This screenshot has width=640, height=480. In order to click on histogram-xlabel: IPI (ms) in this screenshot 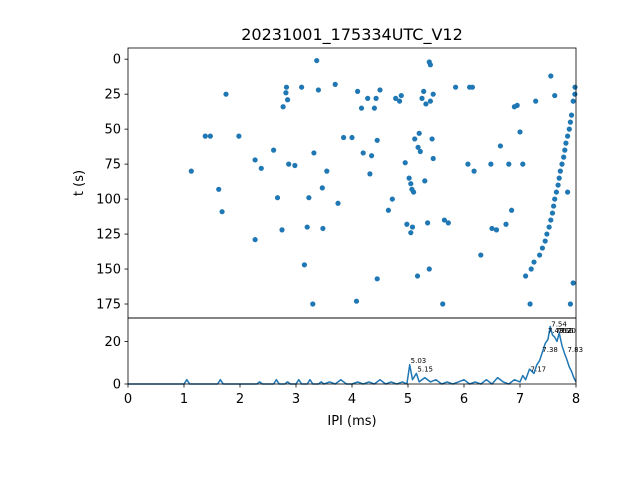, I will do `click(351, 421)`.